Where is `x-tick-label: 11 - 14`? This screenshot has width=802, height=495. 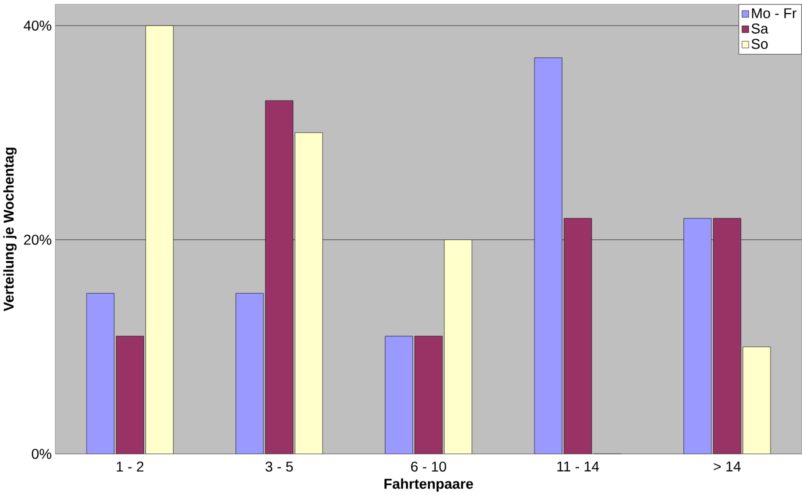 x-tick-label: 11 - 14 is located at coordinates (578, 467).